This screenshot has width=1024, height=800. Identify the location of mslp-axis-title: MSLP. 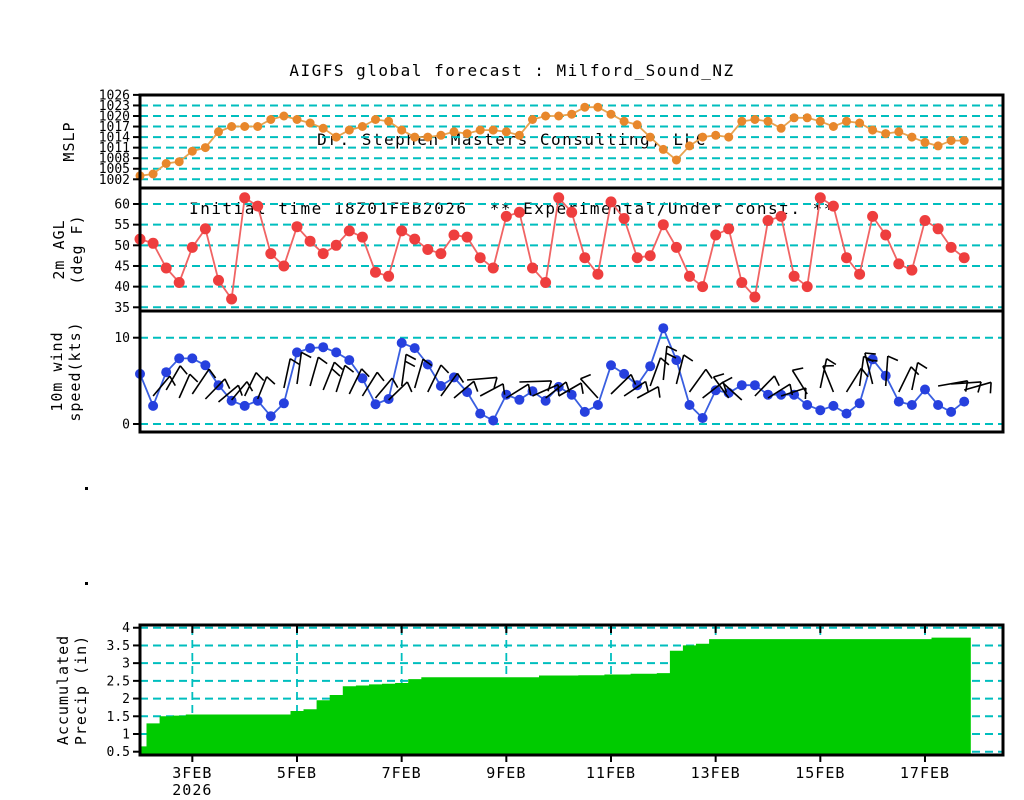
(69, 141).